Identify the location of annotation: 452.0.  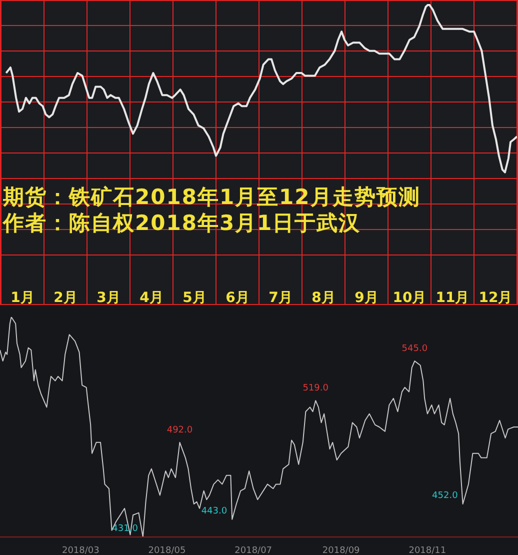
(445, 496).